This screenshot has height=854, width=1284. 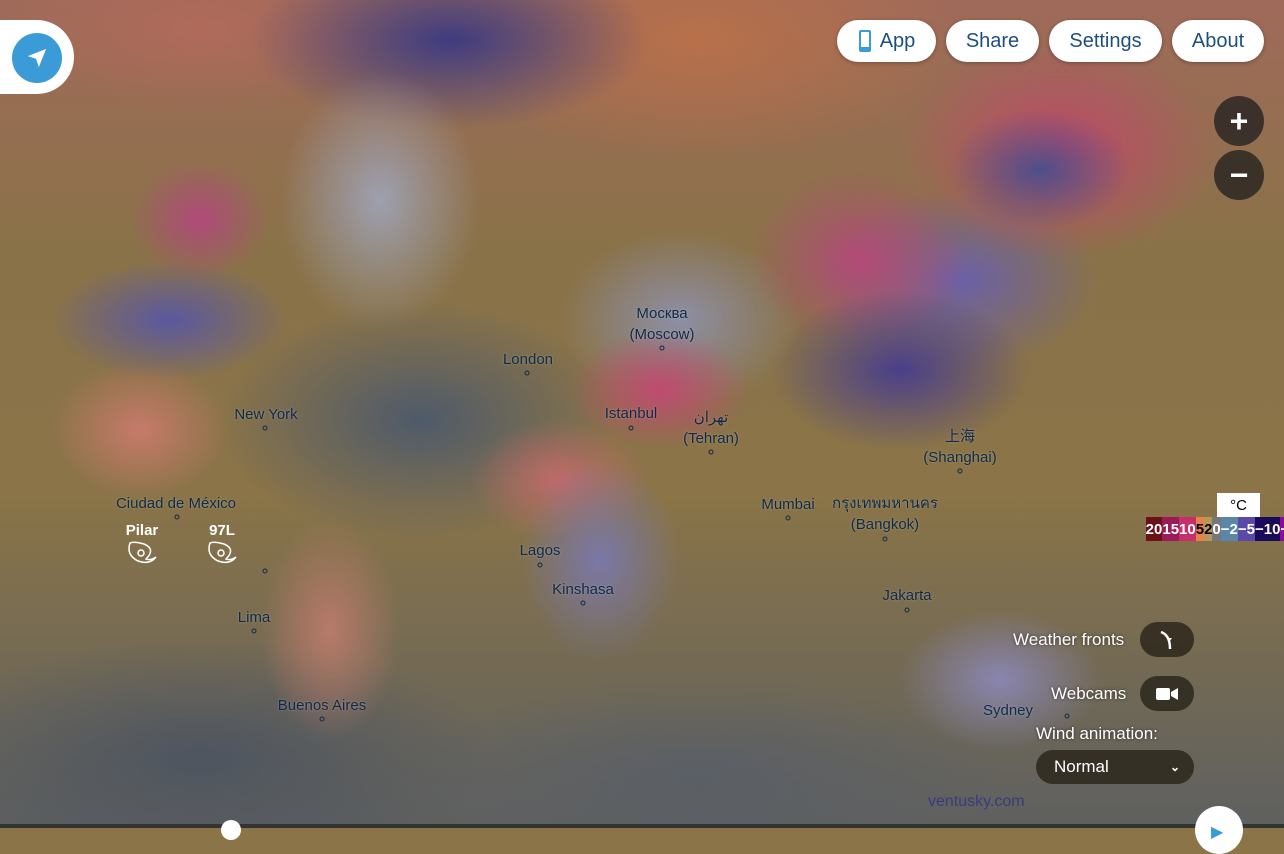 I want to click on storm-pilar: Pilar, so click(x=142, y=545).